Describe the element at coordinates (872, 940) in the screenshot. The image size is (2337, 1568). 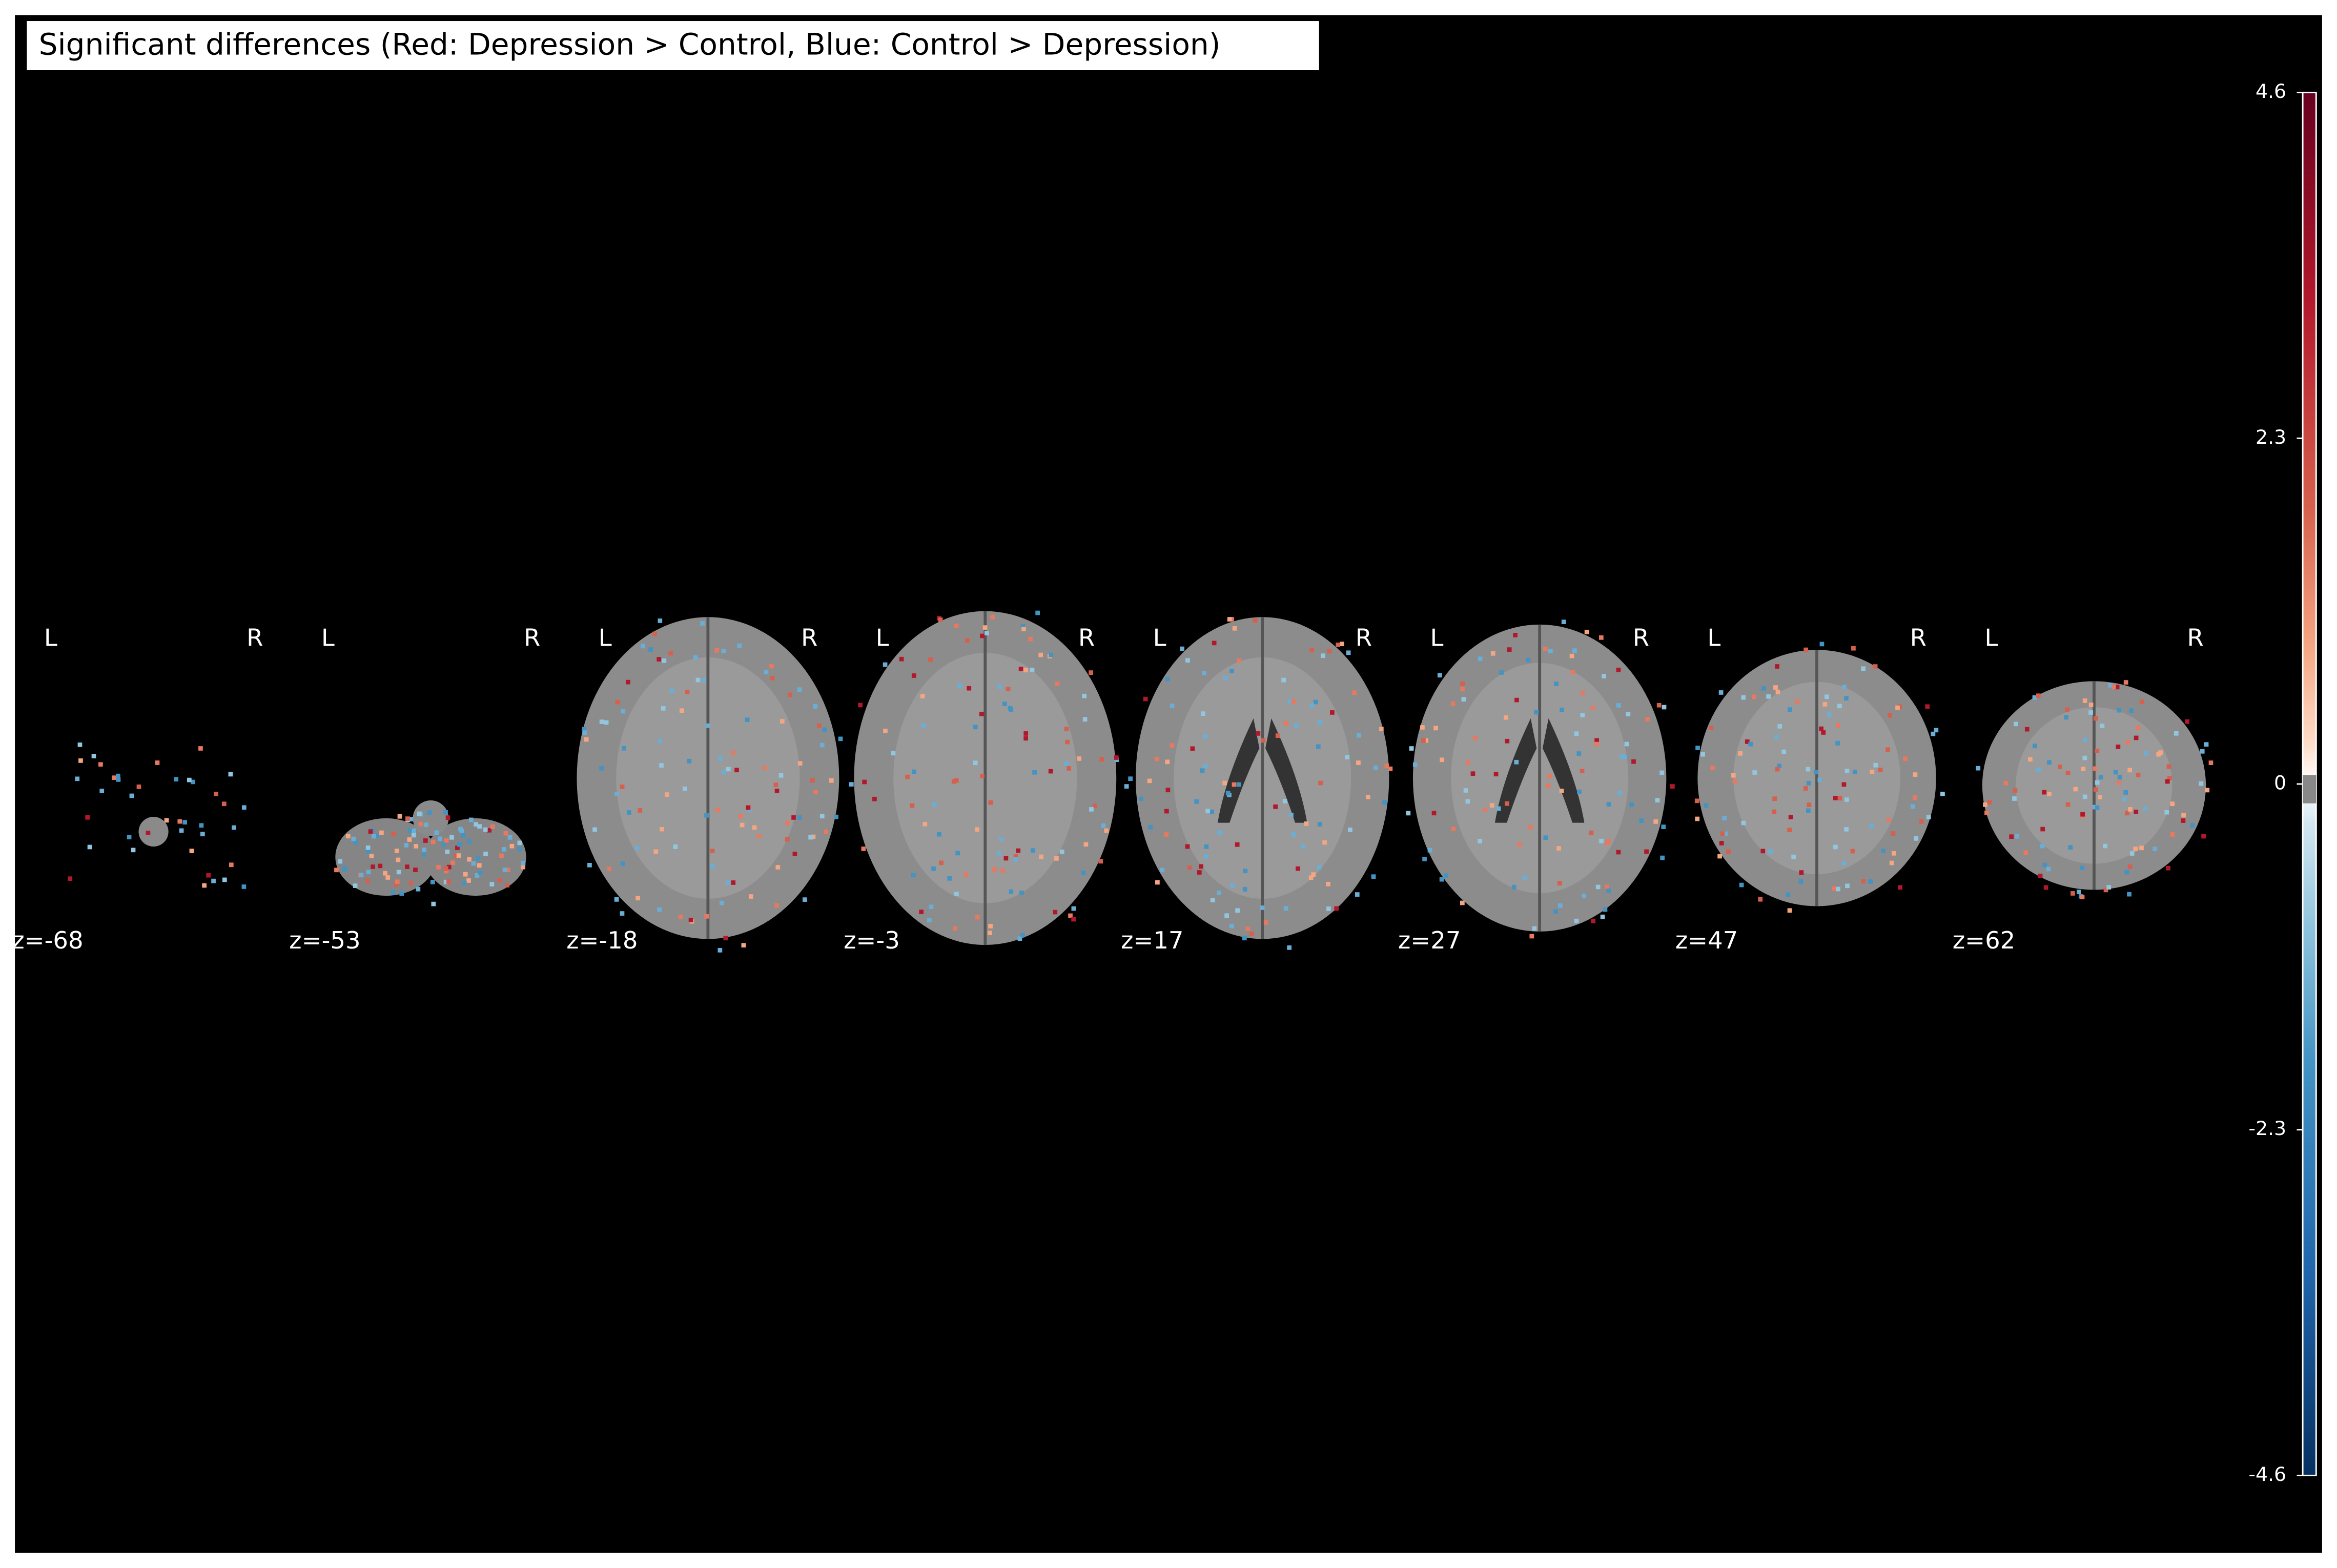
I see `slice-label: z=-3` at that location.